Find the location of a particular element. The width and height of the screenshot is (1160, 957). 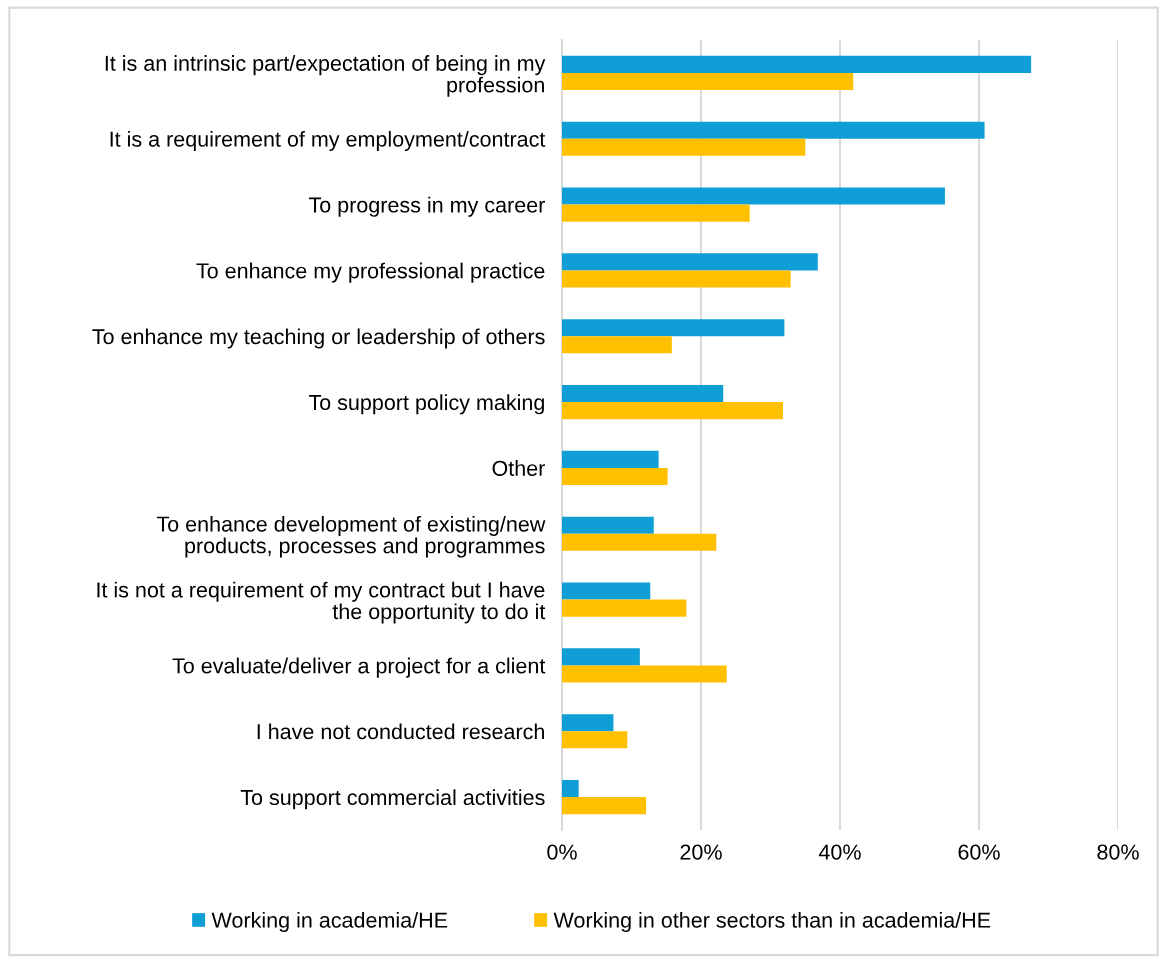

y-tick-label: To enhance my professional practice is located at coordinates (370, 272).